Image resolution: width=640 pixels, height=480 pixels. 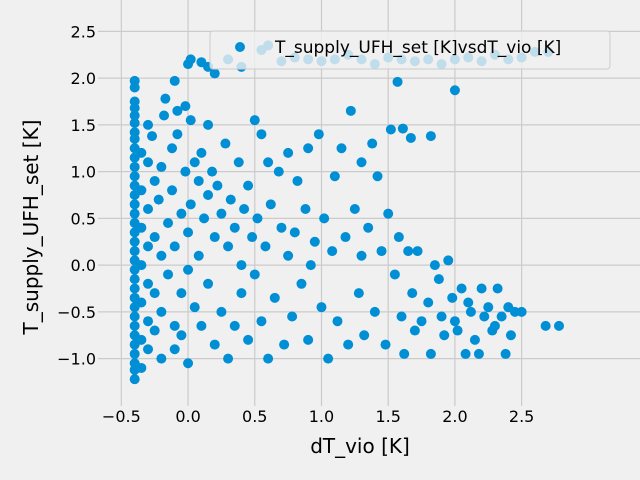 What do you see at coordinates (254, 416) in the screenshot?
I see `x-tick-label: 0.5` at bounding box center [254, 416].